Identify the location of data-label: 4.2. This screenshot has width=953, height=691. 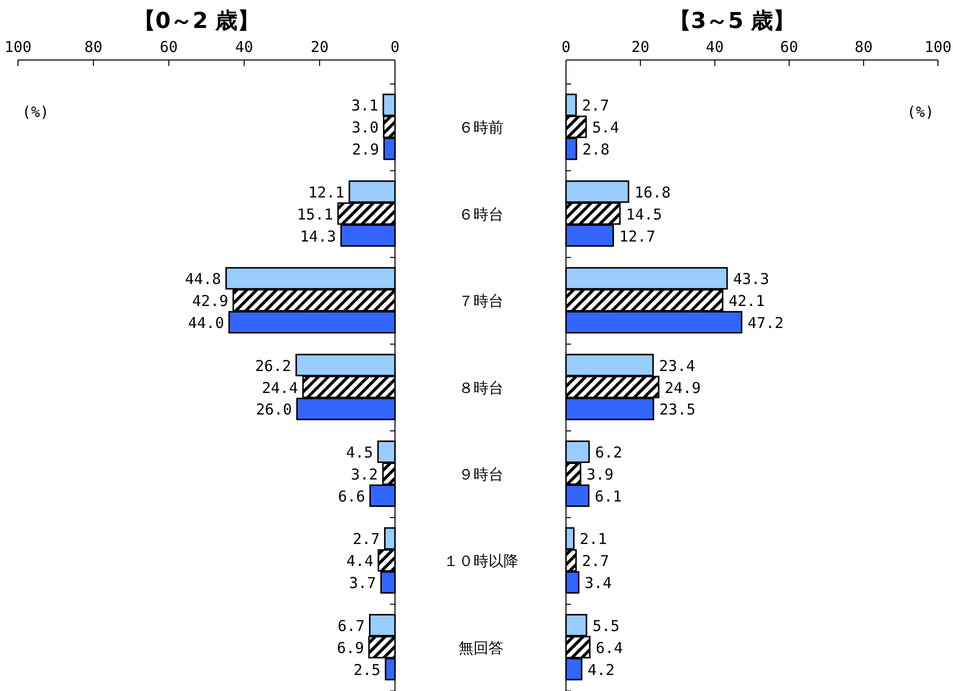
(601, 669).